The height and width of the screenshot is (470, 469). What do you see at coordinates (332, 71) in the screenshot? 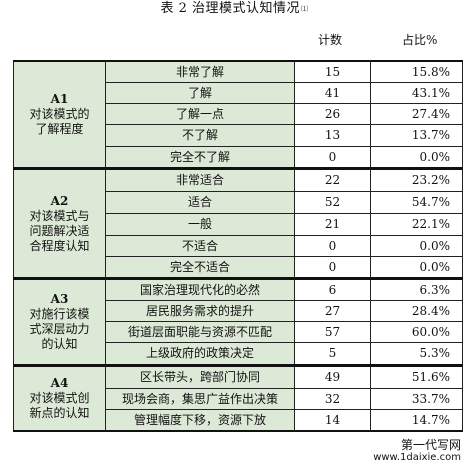
I see `count-cell: 15` at bounding box center [332, 71].